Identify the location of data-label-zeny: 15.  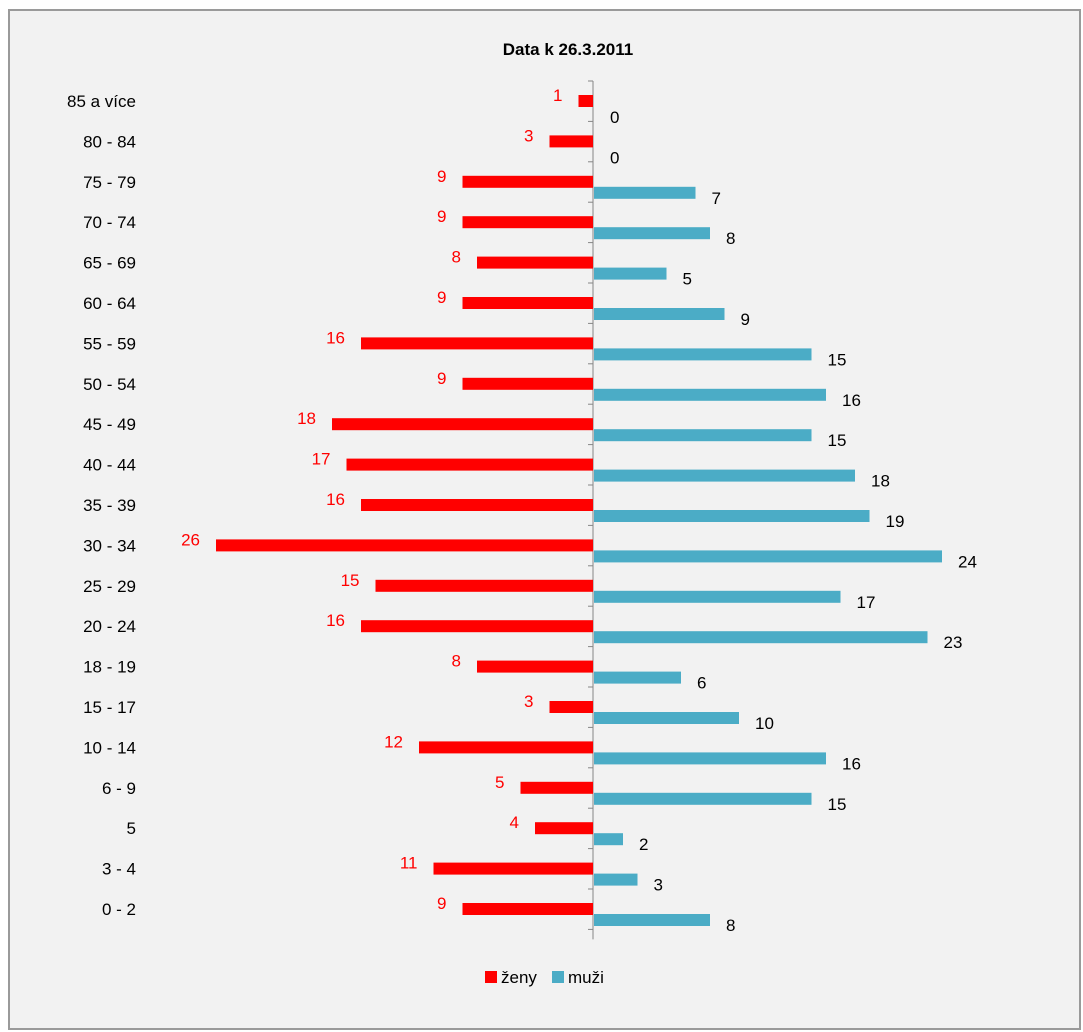
(350, 580).